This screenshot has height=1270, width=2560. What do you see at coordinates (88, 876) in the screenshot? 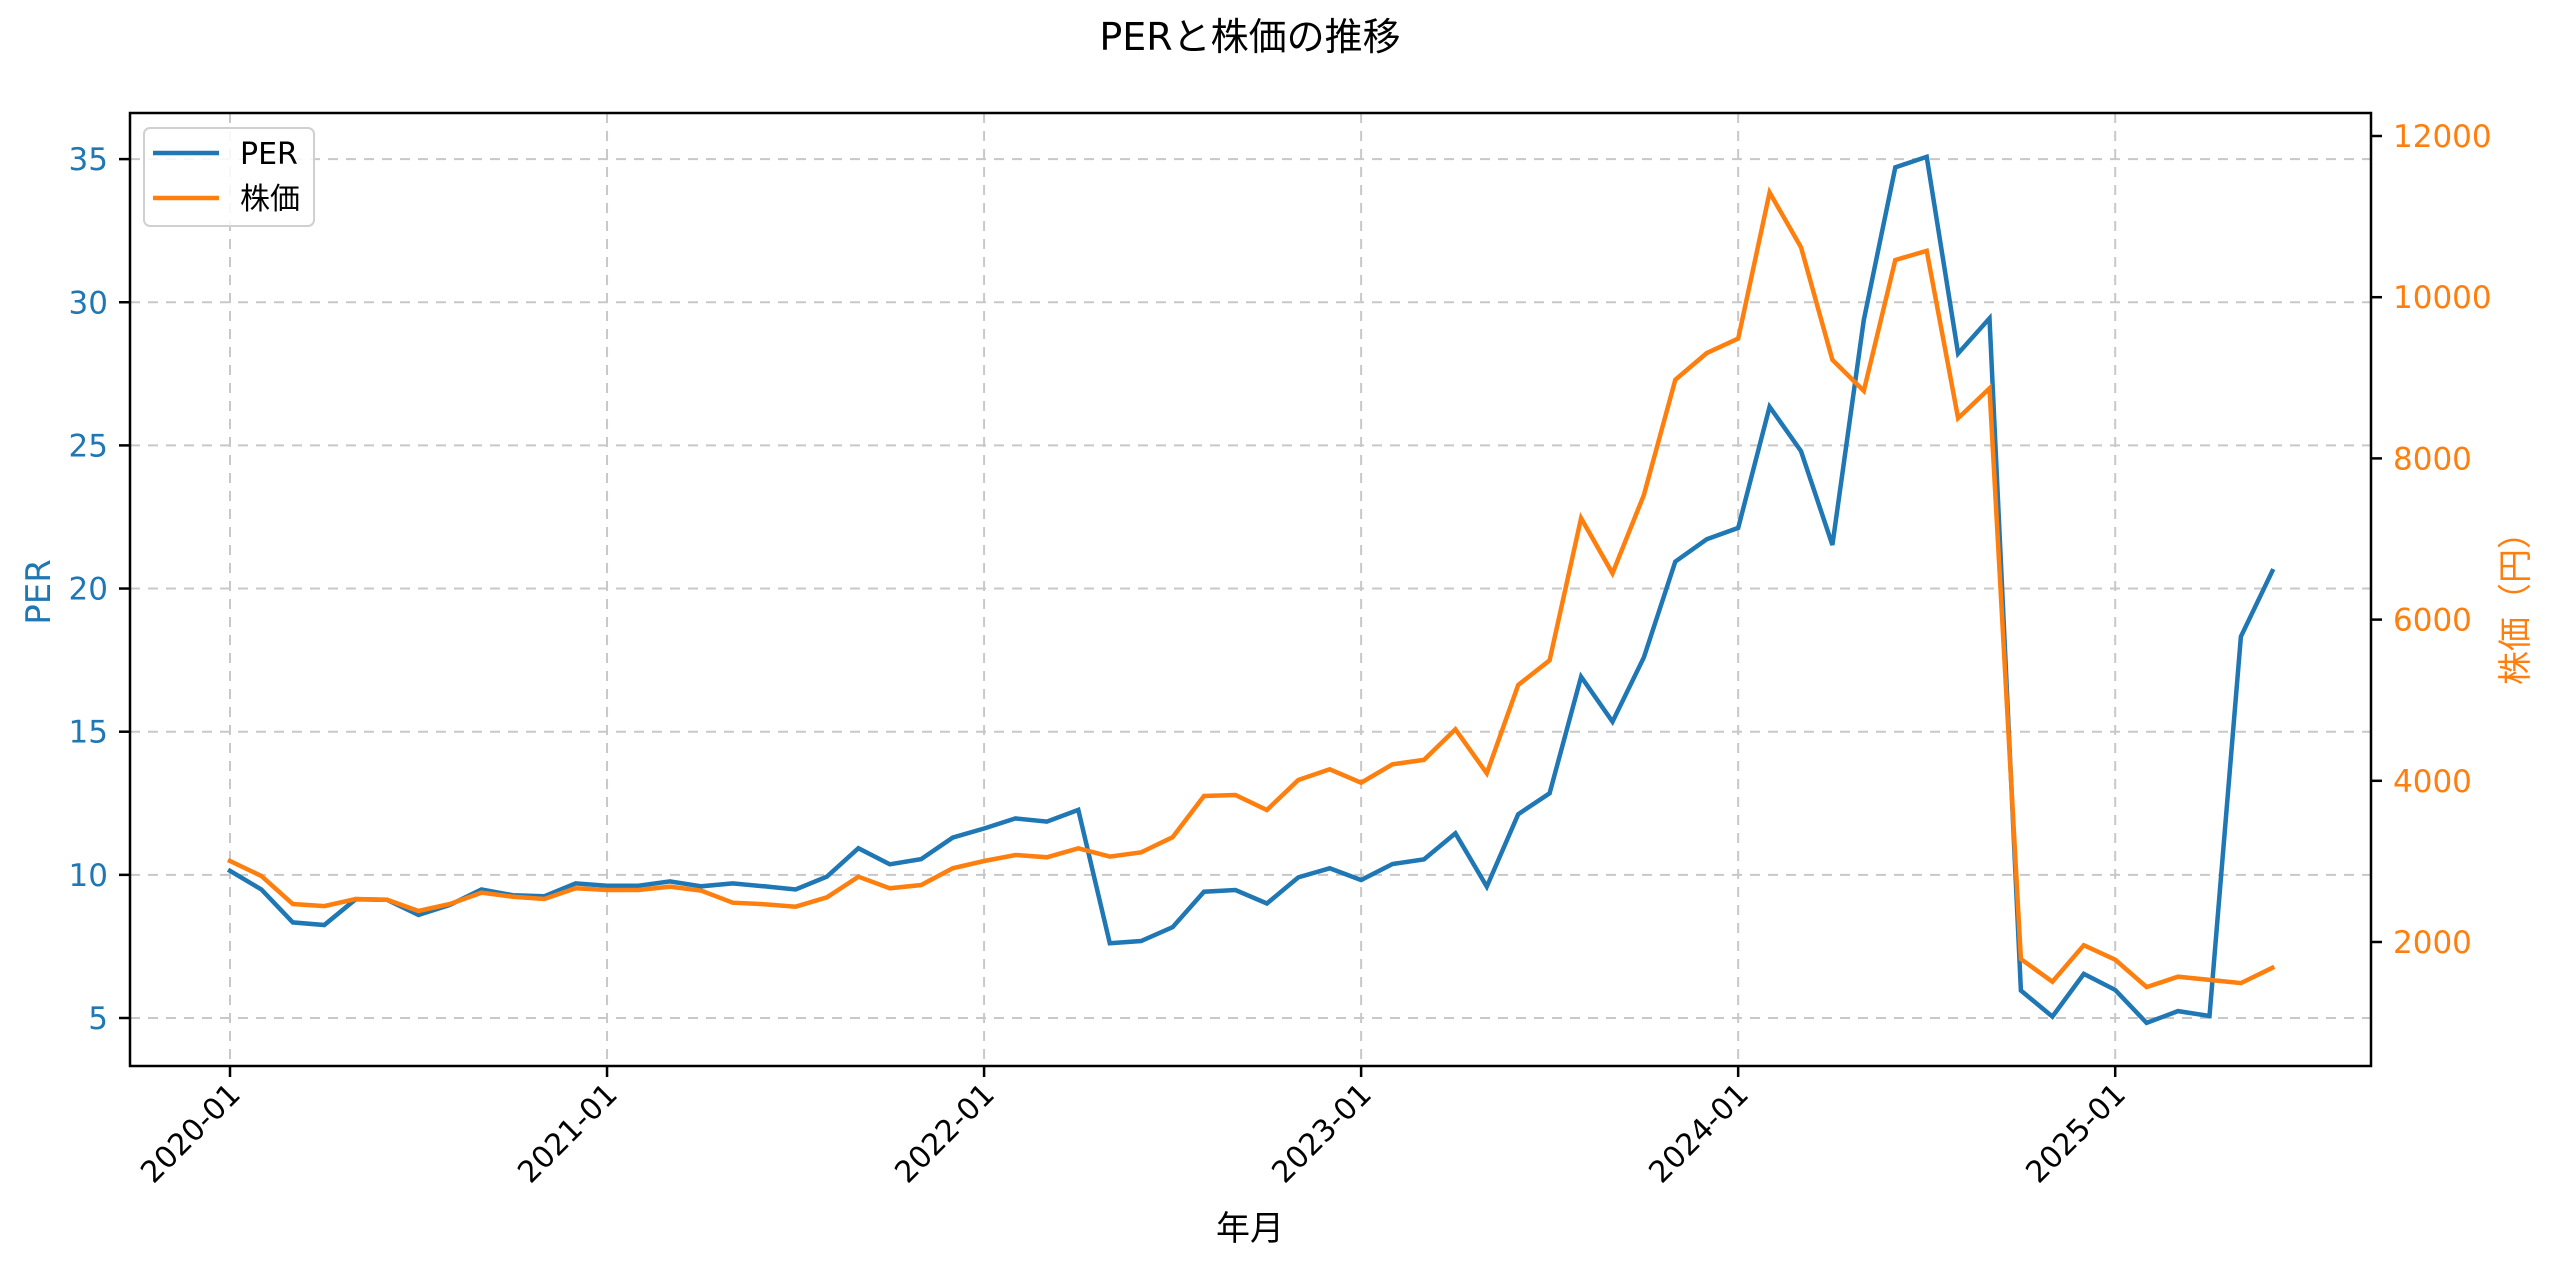
I see `y-left-tick-label: 10` at bounding box center [88, 876].